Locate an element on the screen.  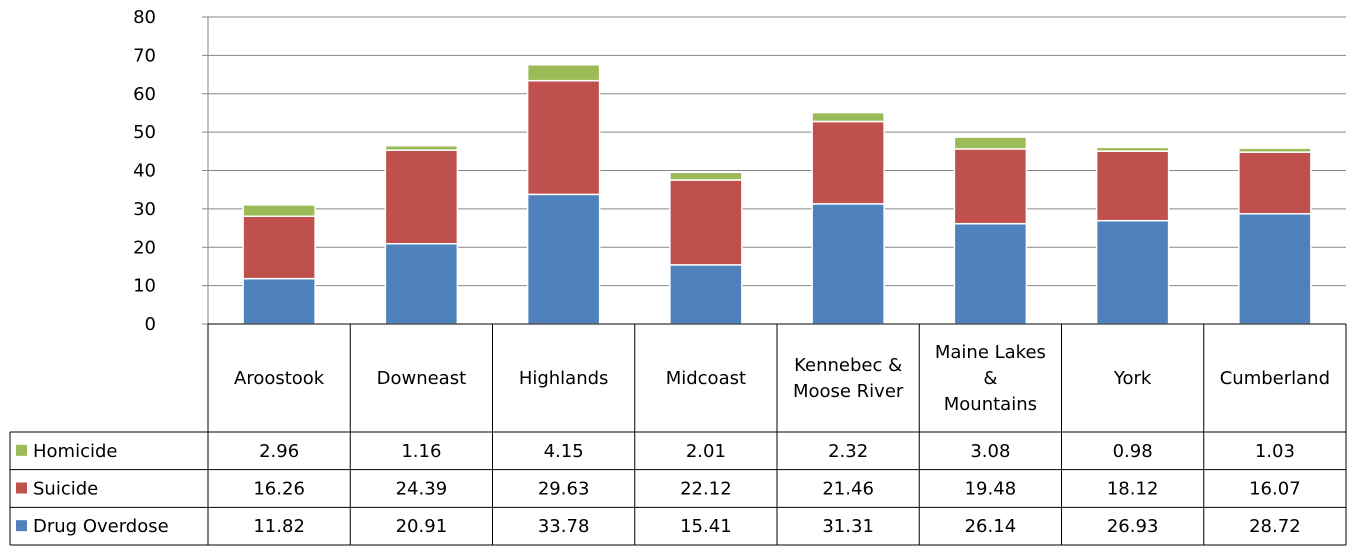
data-label: 21.46 is located at coordinates (848, 489).